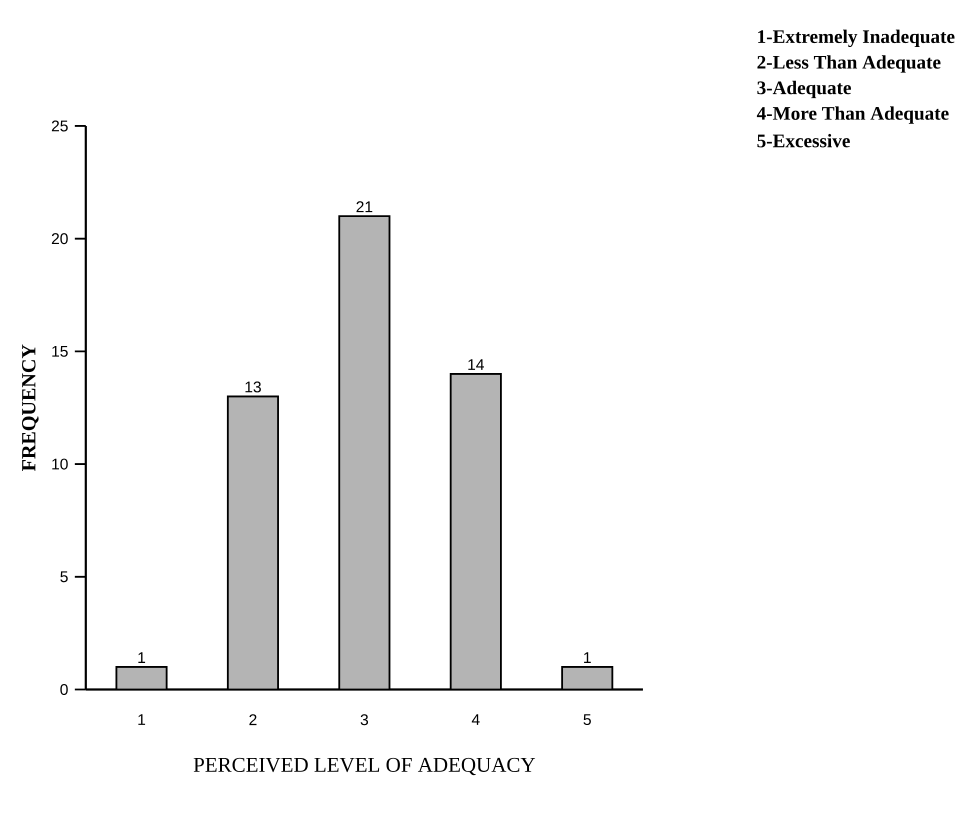  Describe the element at coordinates (852, 115) in the screenshot. I see `text: 4-More Than Adequate` at that location.